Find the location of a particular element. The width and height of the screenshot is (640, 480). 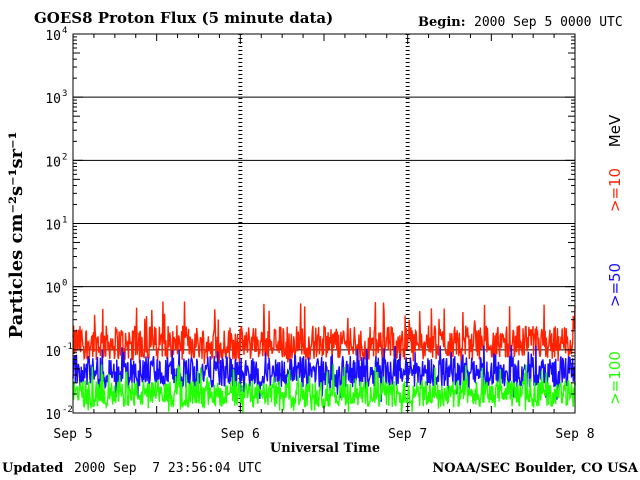

updated-value: 2000 Sep 7 23:56:04 UTC is located at coordinates (168, 468).